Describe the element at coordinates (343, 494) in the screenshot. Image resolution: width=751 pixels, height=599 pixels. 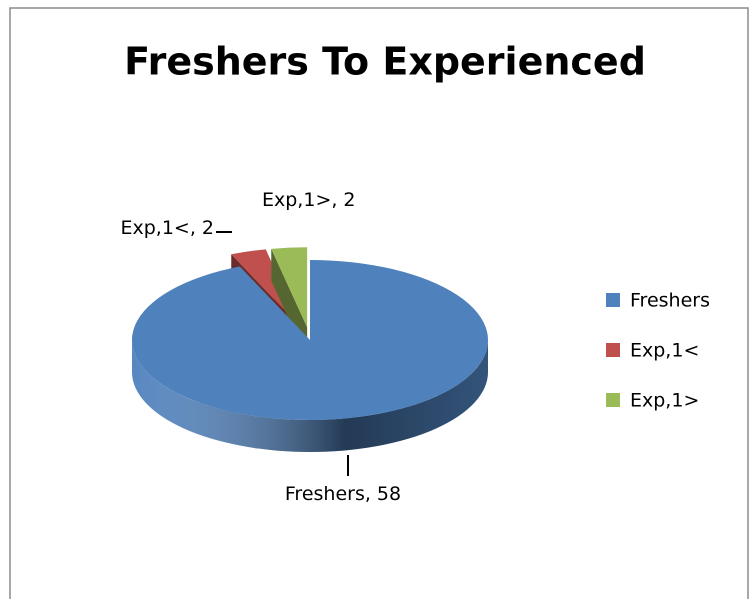
I see `data-label: Freshers, 58` at that location.